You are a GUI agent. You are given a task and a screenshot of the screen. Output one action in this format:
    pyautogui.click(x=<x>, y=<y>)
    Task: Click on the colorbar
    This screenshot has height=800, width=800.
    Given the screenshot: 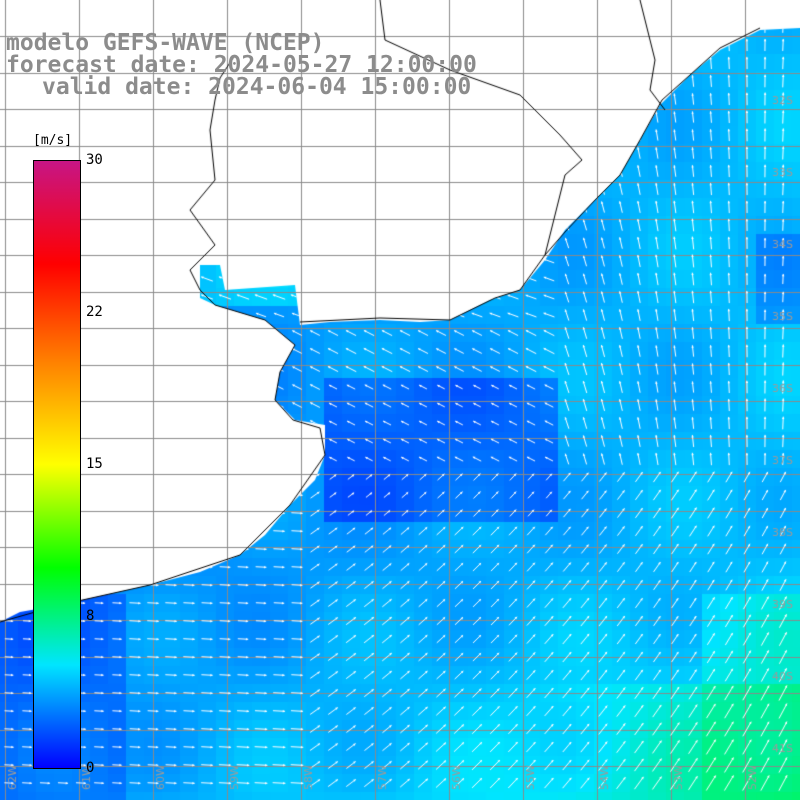 What is the action you would take?
    pyautogui.click(x=57, y=464)
    